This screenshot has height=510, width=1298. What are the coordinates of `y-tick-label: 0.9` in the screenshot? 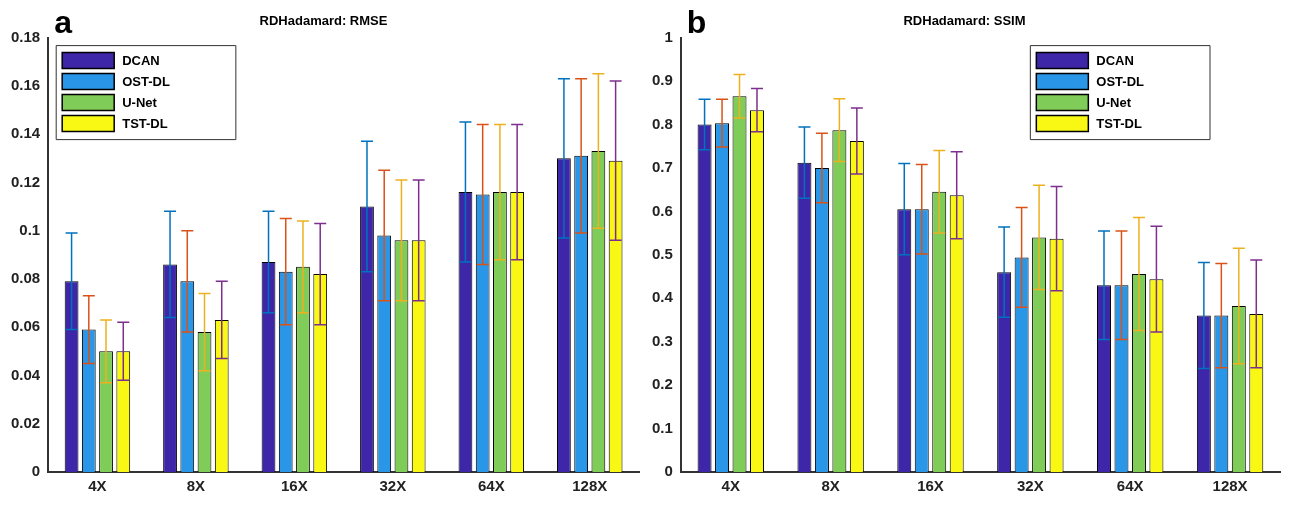 It's located at (662, 80).